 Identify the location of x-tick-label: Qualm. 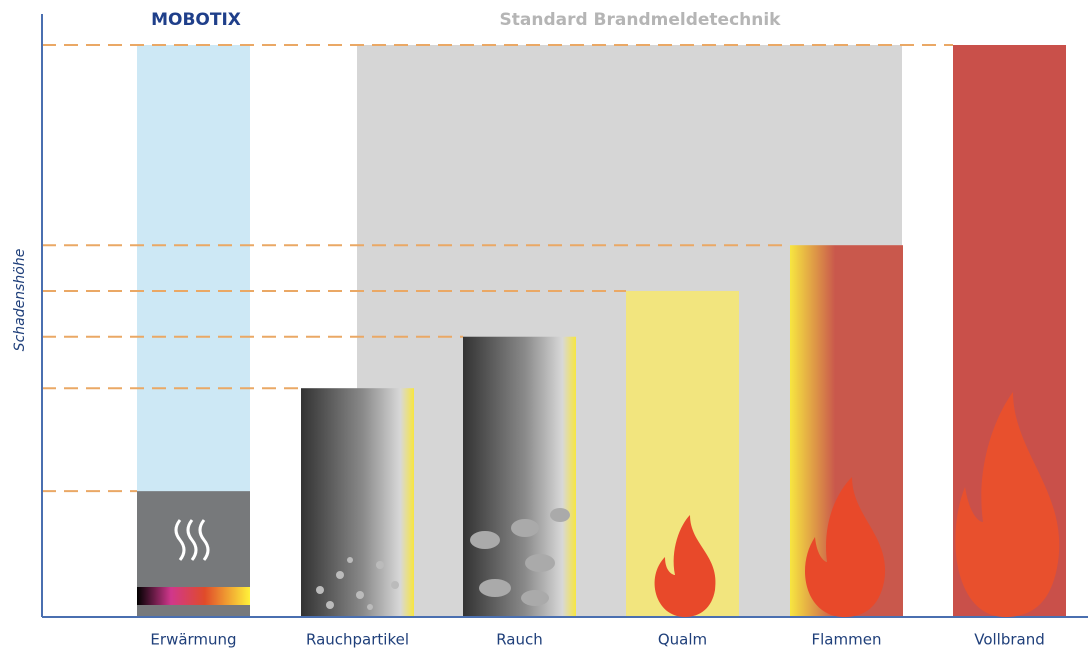
(682, 640).